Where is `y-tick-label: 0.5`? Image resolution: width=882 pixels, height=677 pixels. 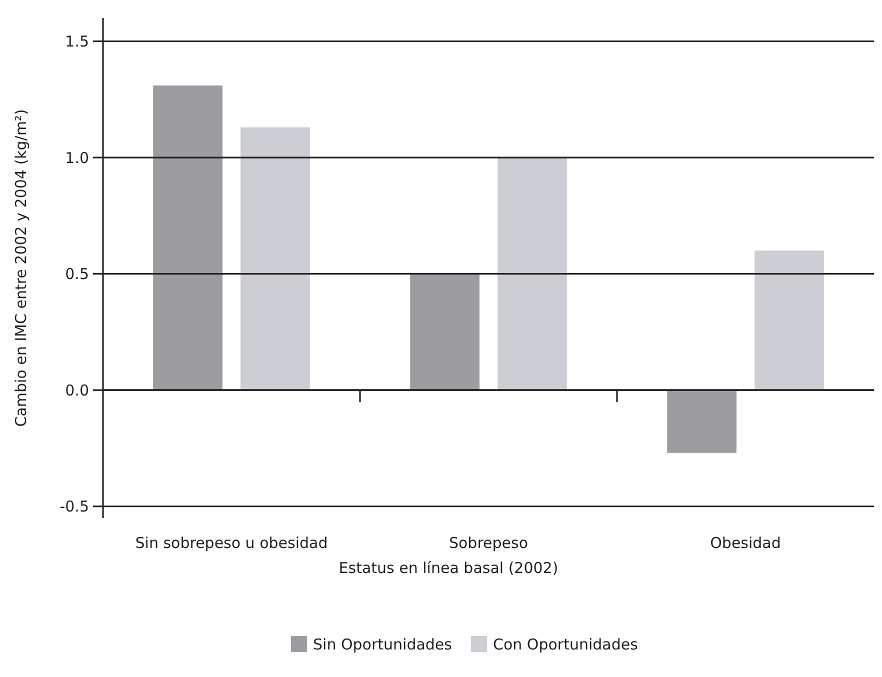
y-tick-label: 0.5 is located at coordinates (77, 274).